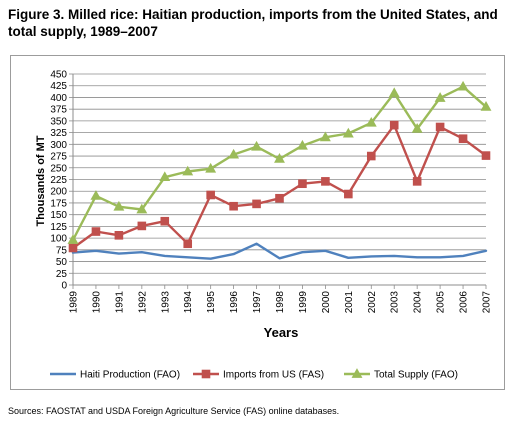 This screenshot has width=521, height=424. What do you see at coordinates (441, 302) in the screenshot?
I see `x-tick-label: 2005` at bounding box center [441, 302].